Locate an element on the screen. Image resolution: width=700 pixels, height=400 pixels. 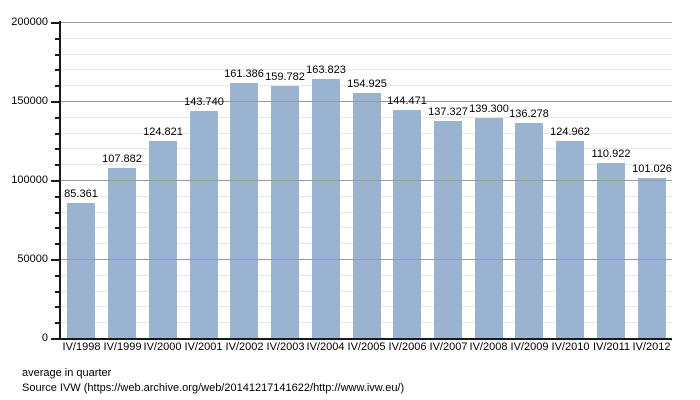
bar-value-label: 144.471 is located at coordinates (407, 101).